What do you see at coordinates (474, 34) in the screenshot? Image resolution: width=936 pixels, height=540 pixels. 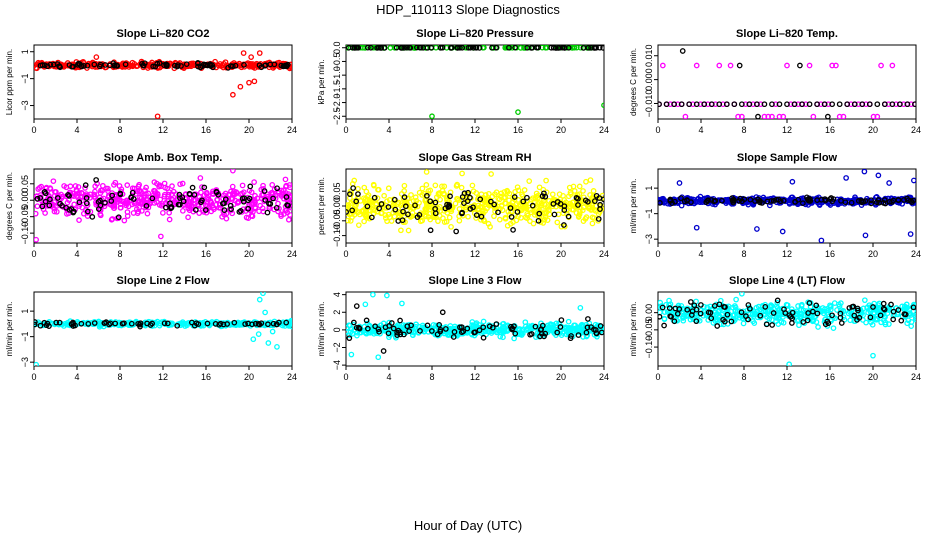 I see `panel-title: Slope Li–820 Pressure` at bounding box center [474, 34].